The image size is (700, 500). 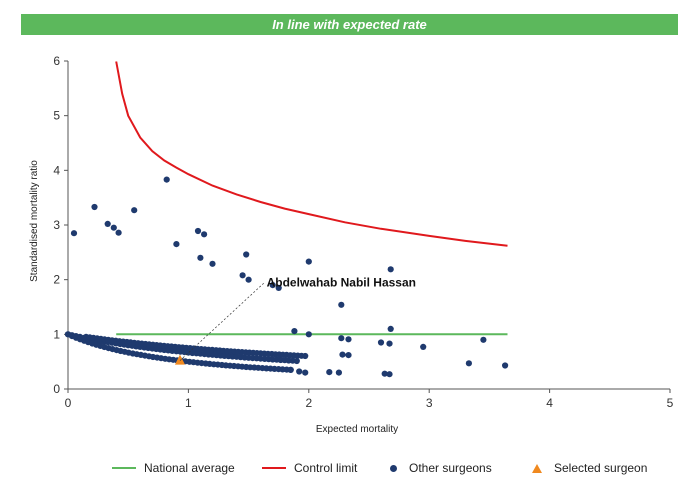 I want to click on legend-national-average: National average, so click(x=173, y=468).